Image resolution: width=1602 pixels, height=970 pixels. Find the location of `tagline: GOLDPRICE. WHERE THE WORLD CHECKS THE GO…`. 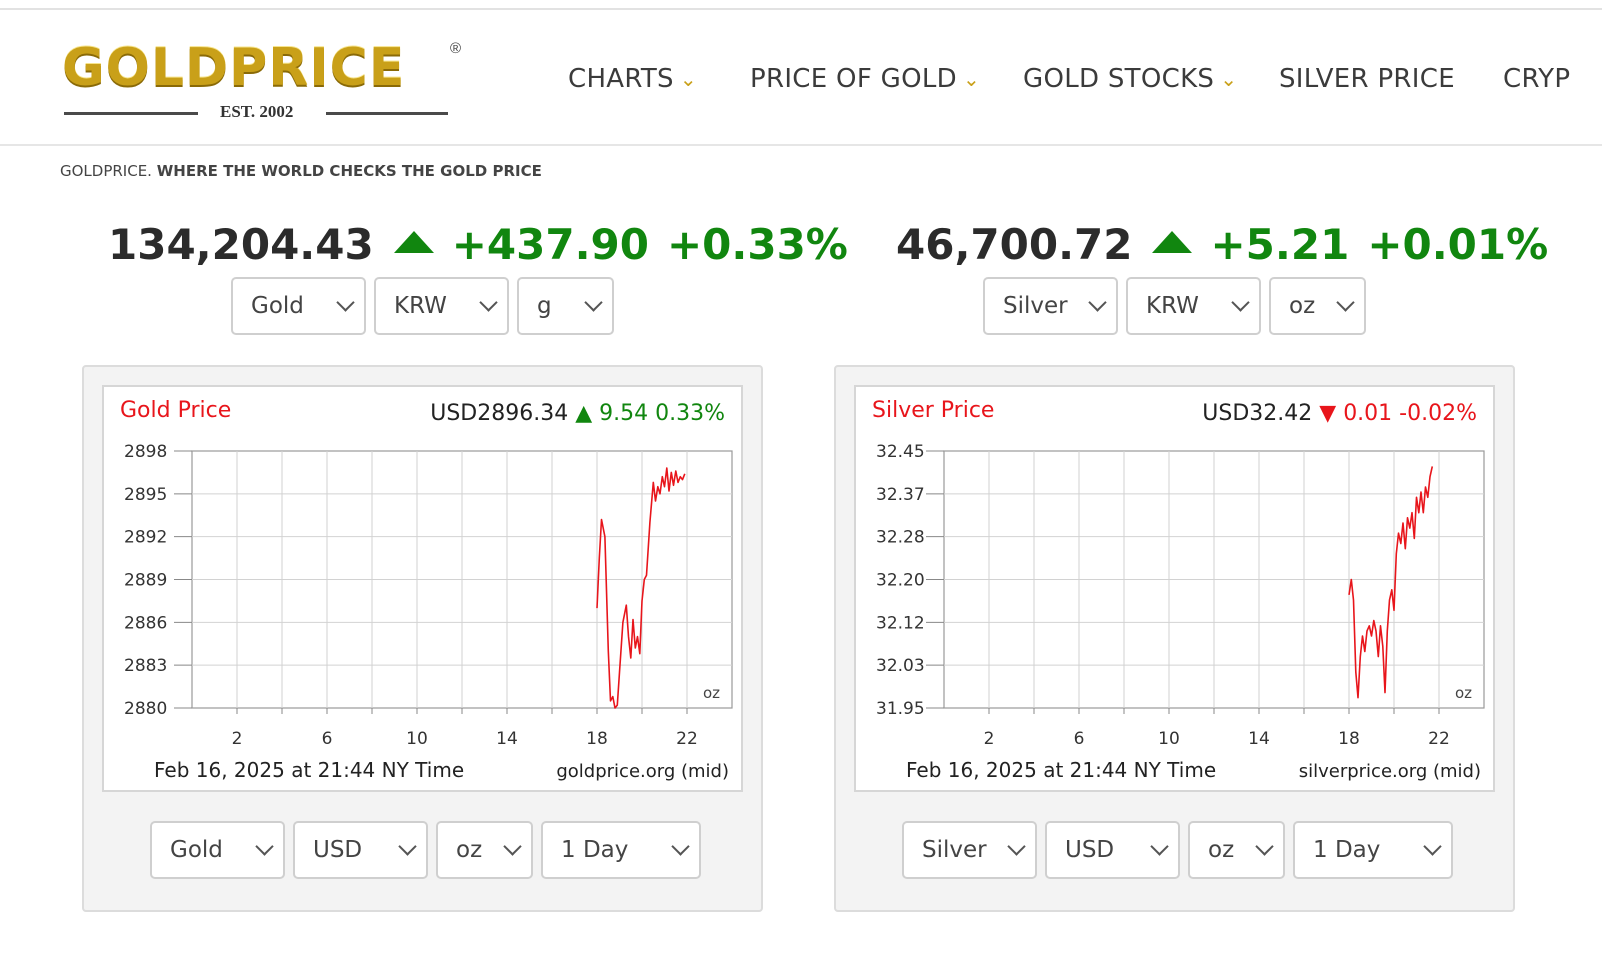

tagline: GOLDPRICE. WHERE THE WORLD CHECKS THE GO… is located at coordinates (301, 171).